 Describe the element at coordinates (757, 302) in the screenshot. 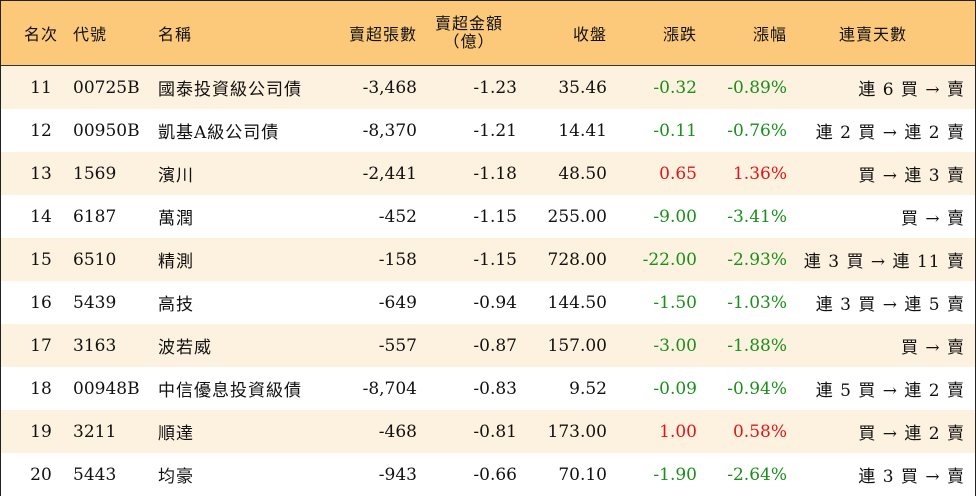

I see `cell-change-pct: -1.03%` at that location.